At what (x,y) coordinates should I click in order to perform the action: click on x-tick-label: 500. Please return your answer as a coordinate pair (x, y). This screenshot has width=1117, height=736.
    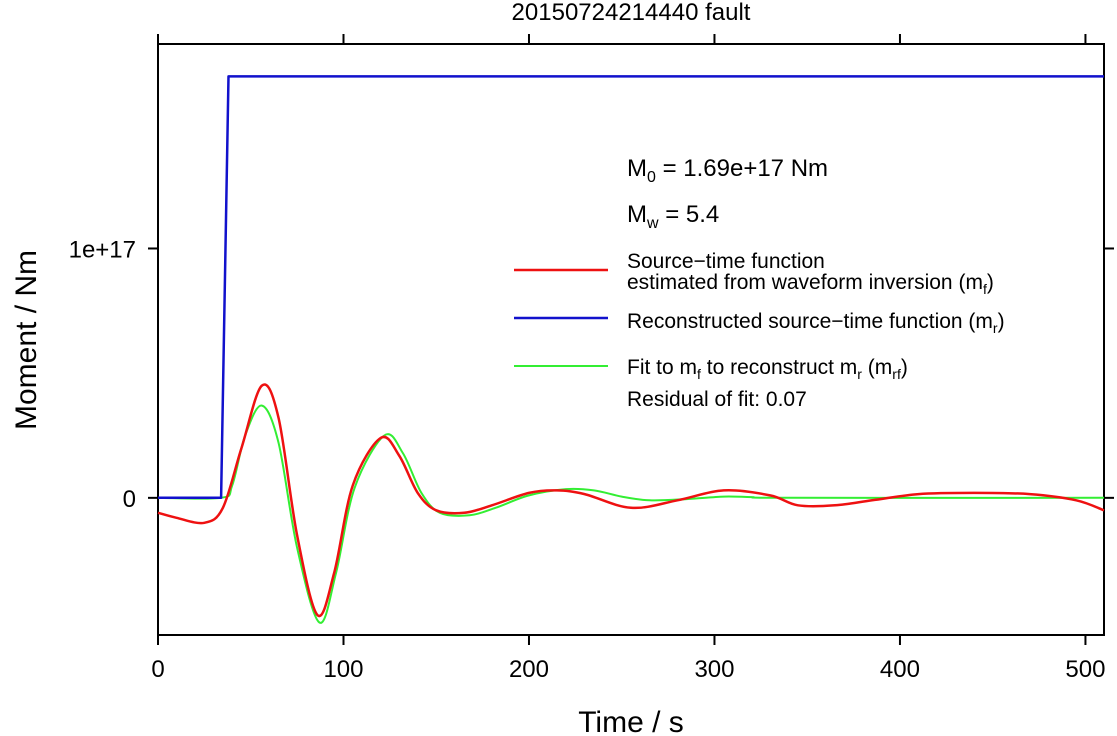
    Looking at the image, I should click on (1085, 669).